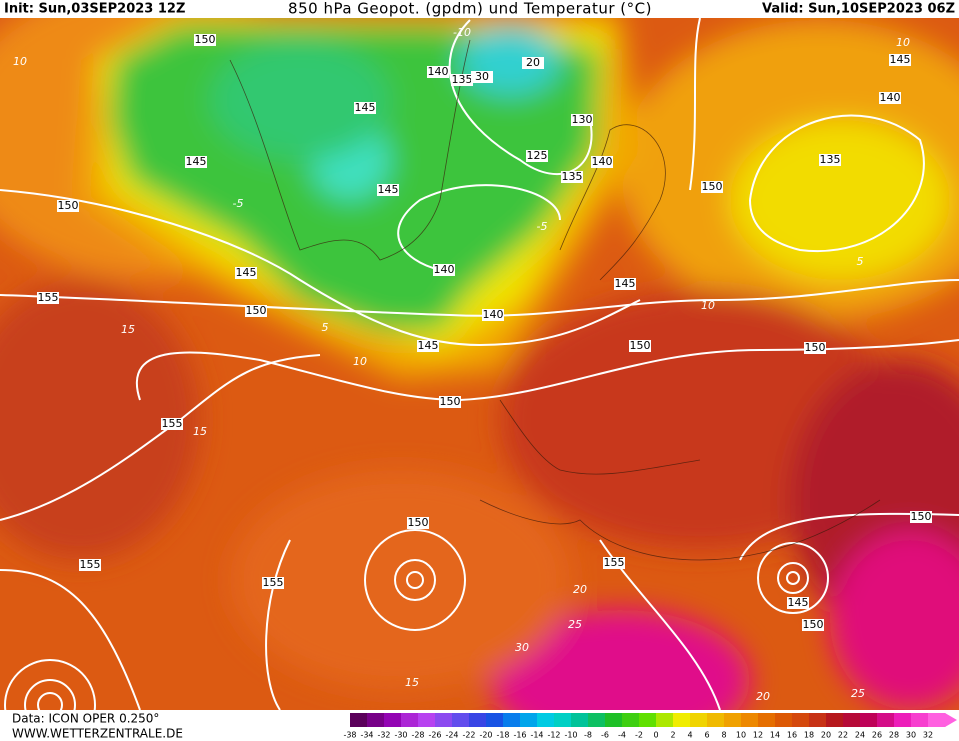  What do you see at coordinates (537, 155) in the screenshot?
I see `geopotential-label: 125` at bounding box center [537, 155].